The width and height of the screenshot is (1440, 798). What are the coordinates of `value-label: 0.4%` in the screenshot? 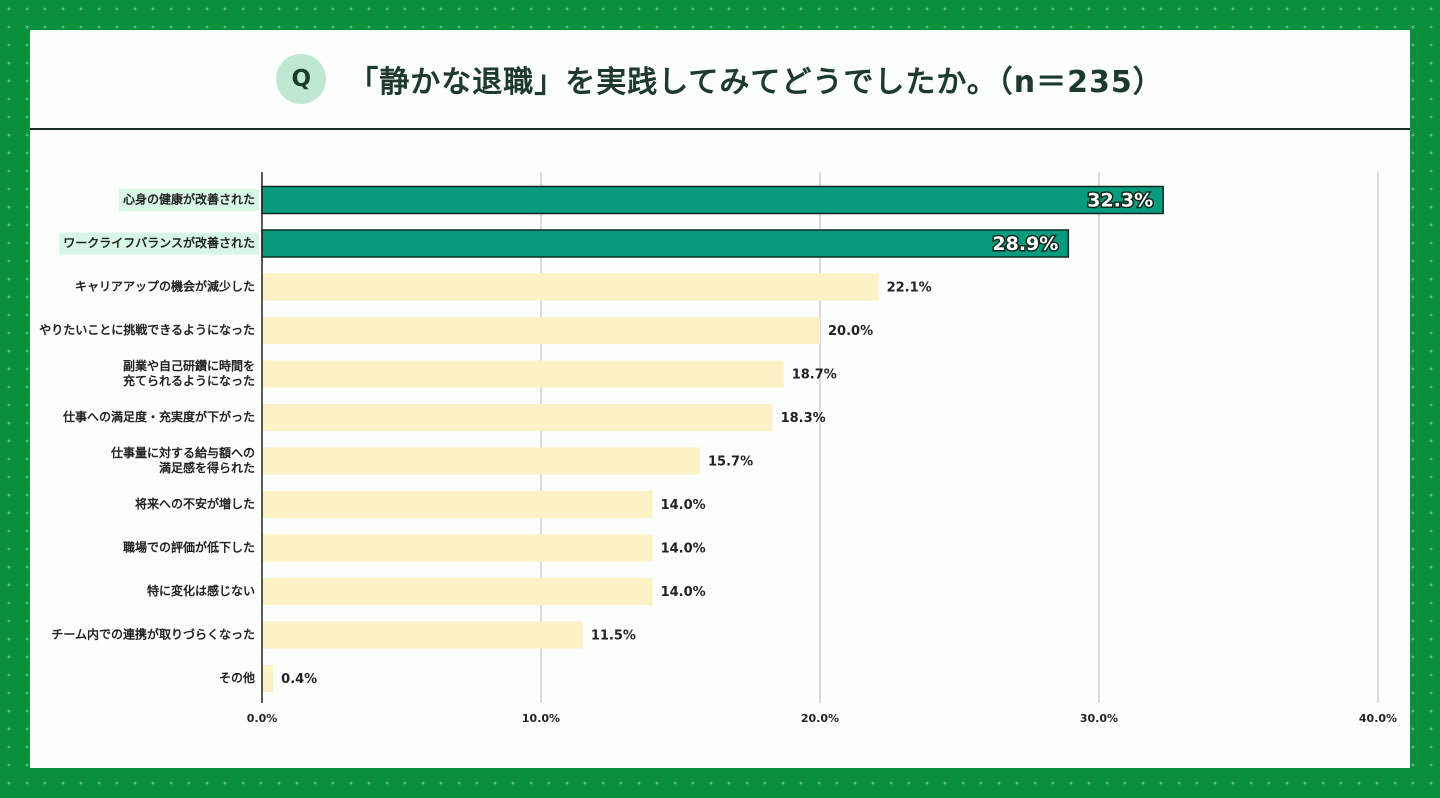 It's located at (299, 679).